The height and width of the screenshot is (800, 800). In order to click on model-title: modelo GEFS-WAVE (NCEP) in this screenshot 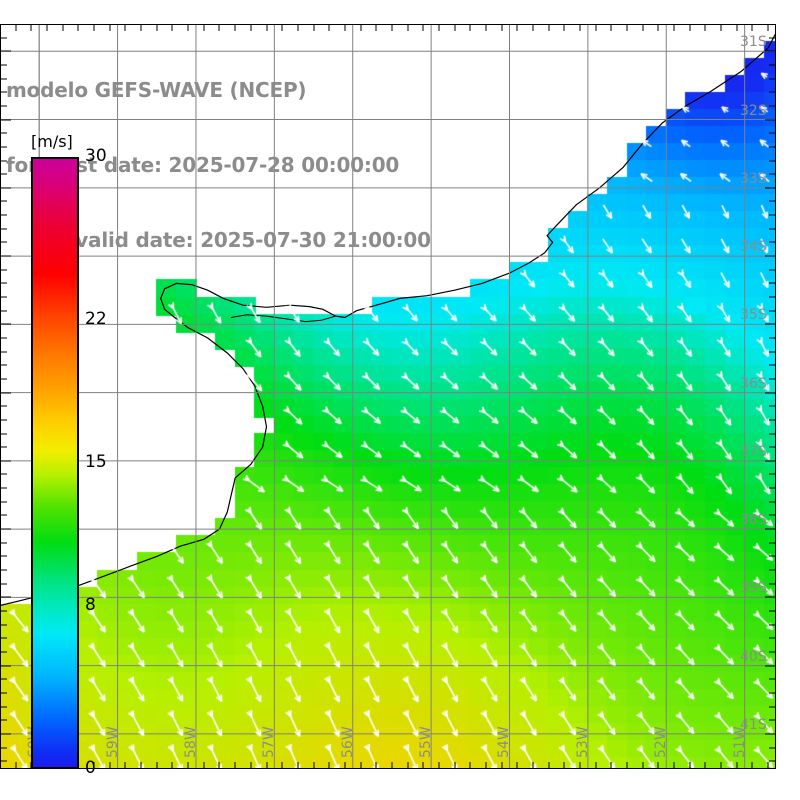, I will do `click(156, 90)`.